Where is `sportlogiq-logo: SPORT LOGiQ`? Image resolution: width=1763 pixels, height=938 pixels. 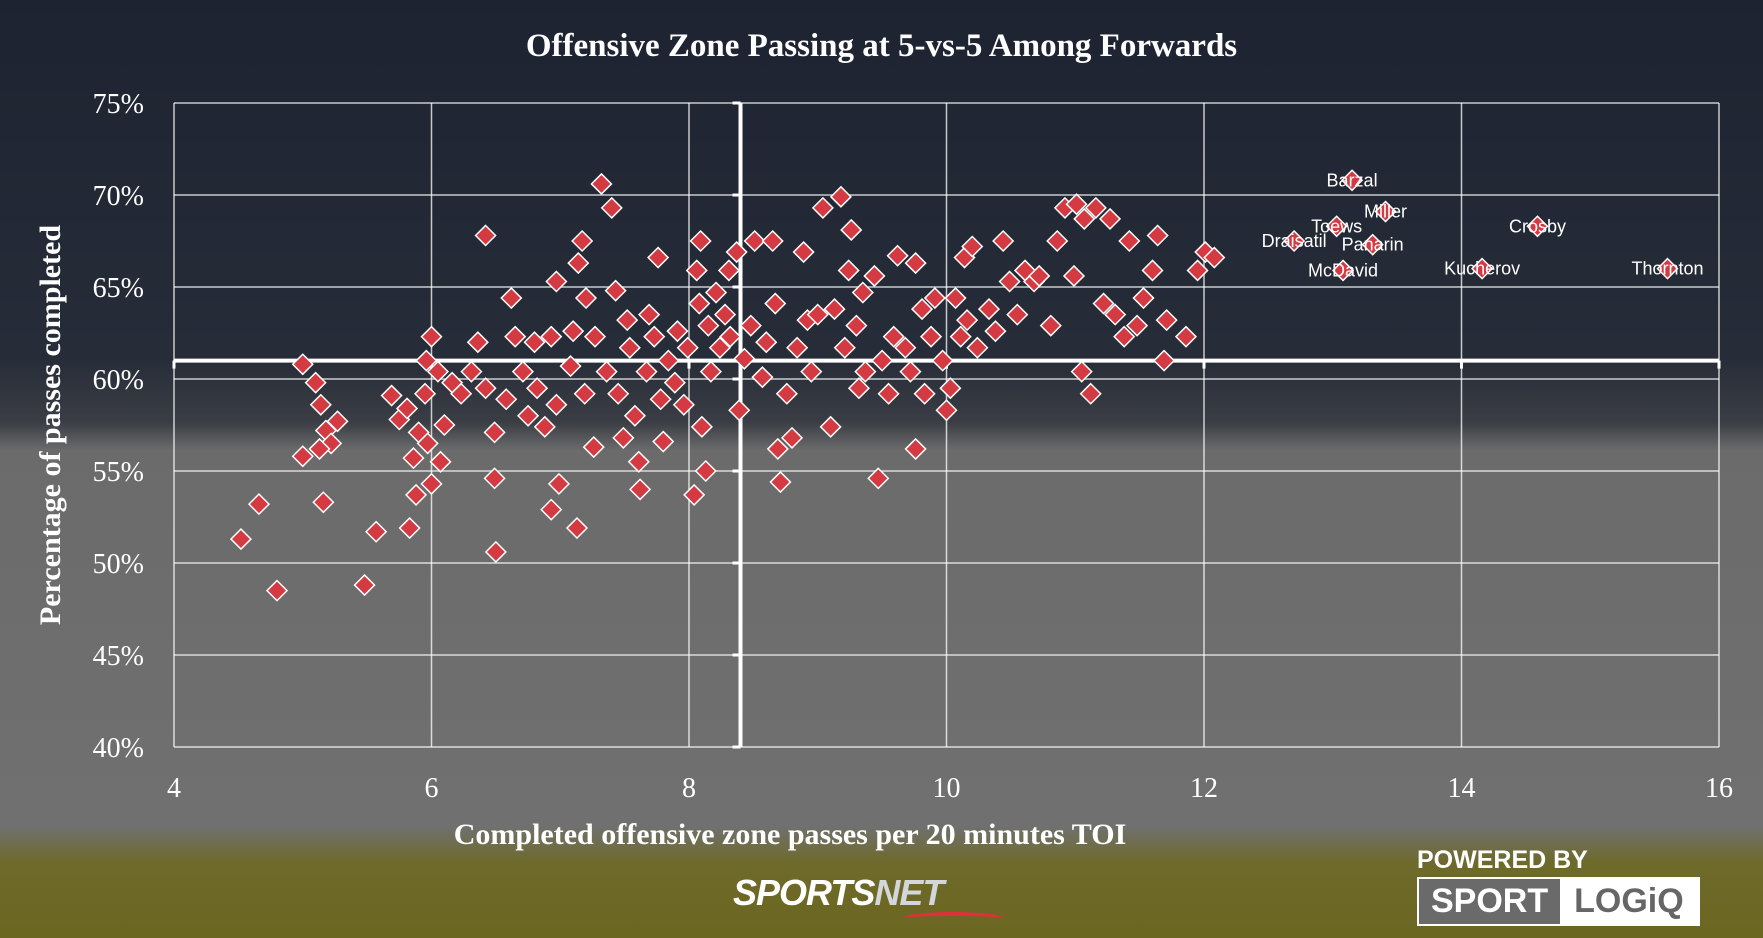 sportlogiq-logo: SPORT LOGiQ is located at coordinates (1558, 901).